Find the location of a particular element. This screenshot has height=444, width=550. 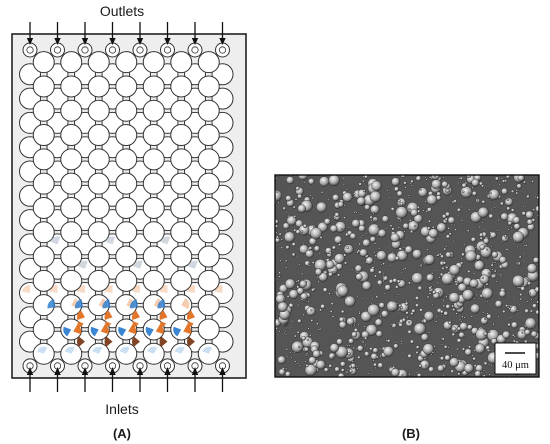

port-ring is located at coordinates (140, 50).